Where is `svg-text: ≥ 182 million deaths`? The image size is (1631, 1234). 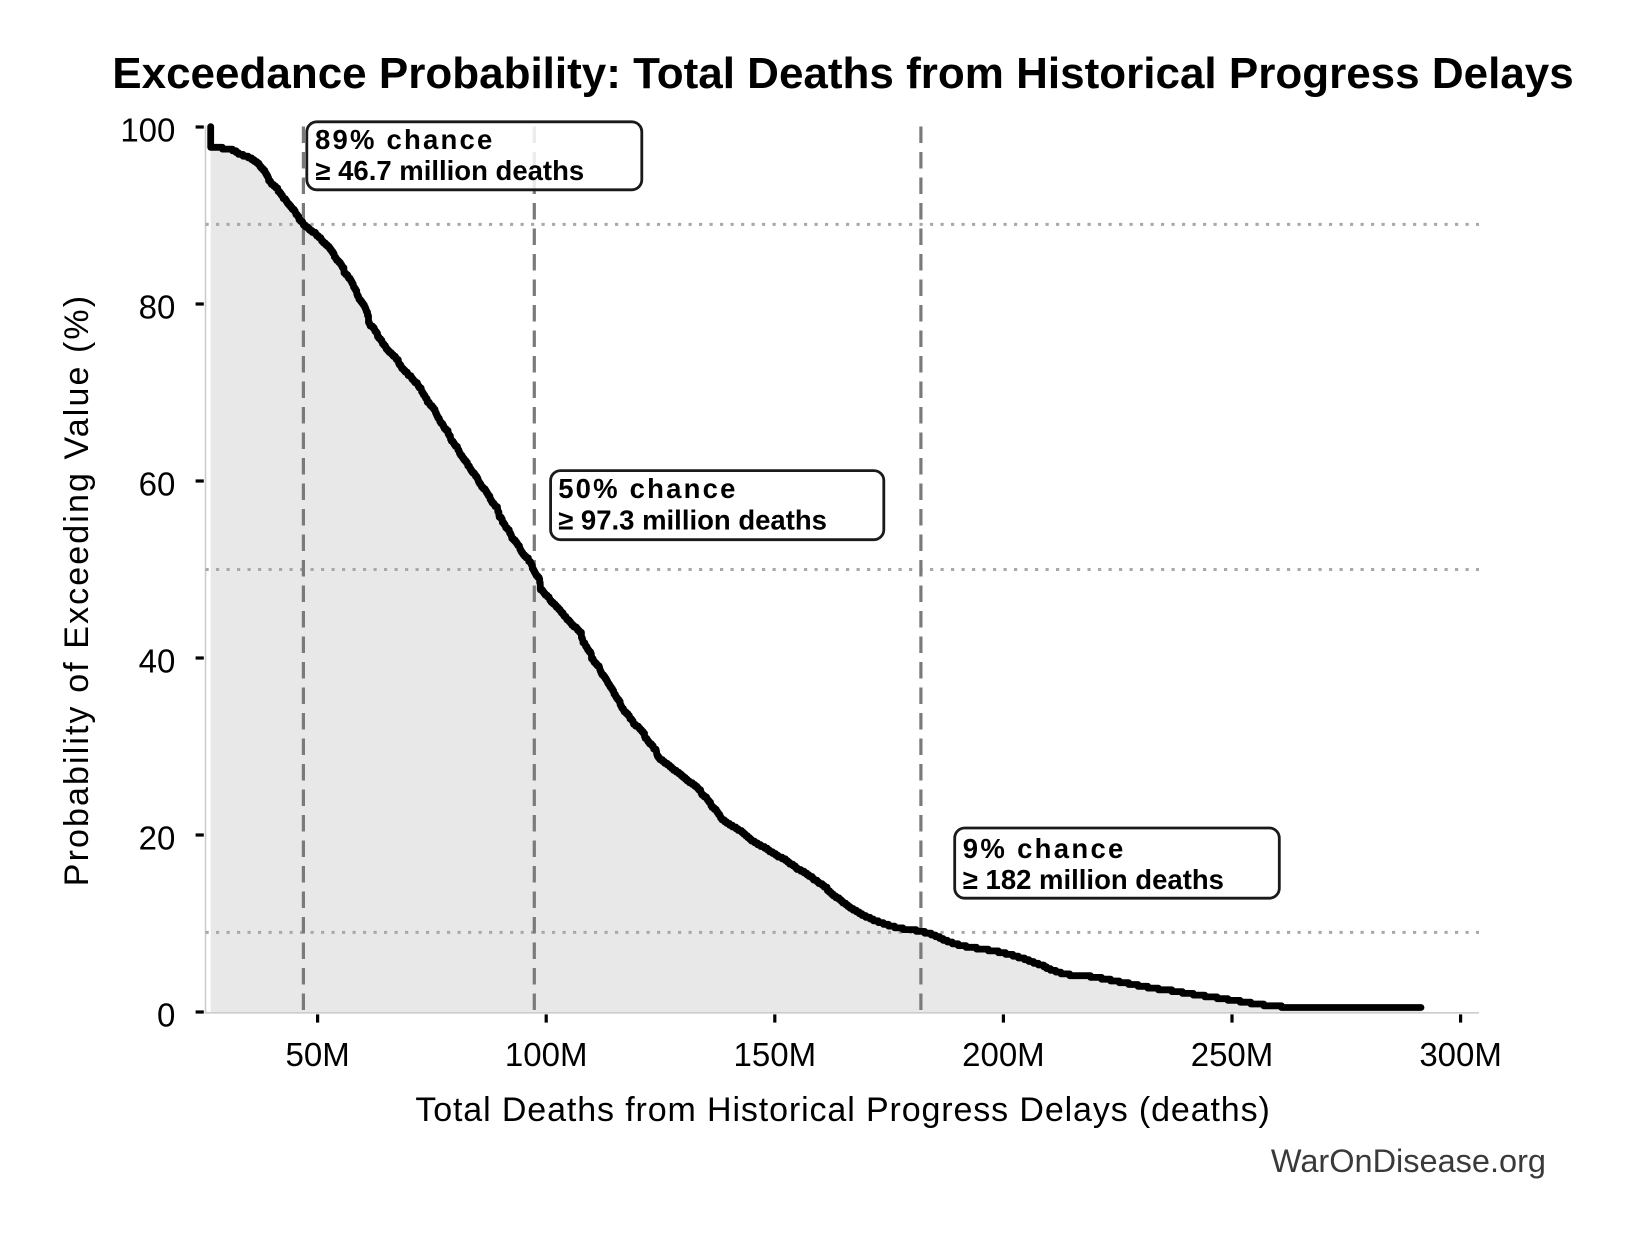
svg-text: ≥ 182 million deaths is located at coordinates (1093, 879).